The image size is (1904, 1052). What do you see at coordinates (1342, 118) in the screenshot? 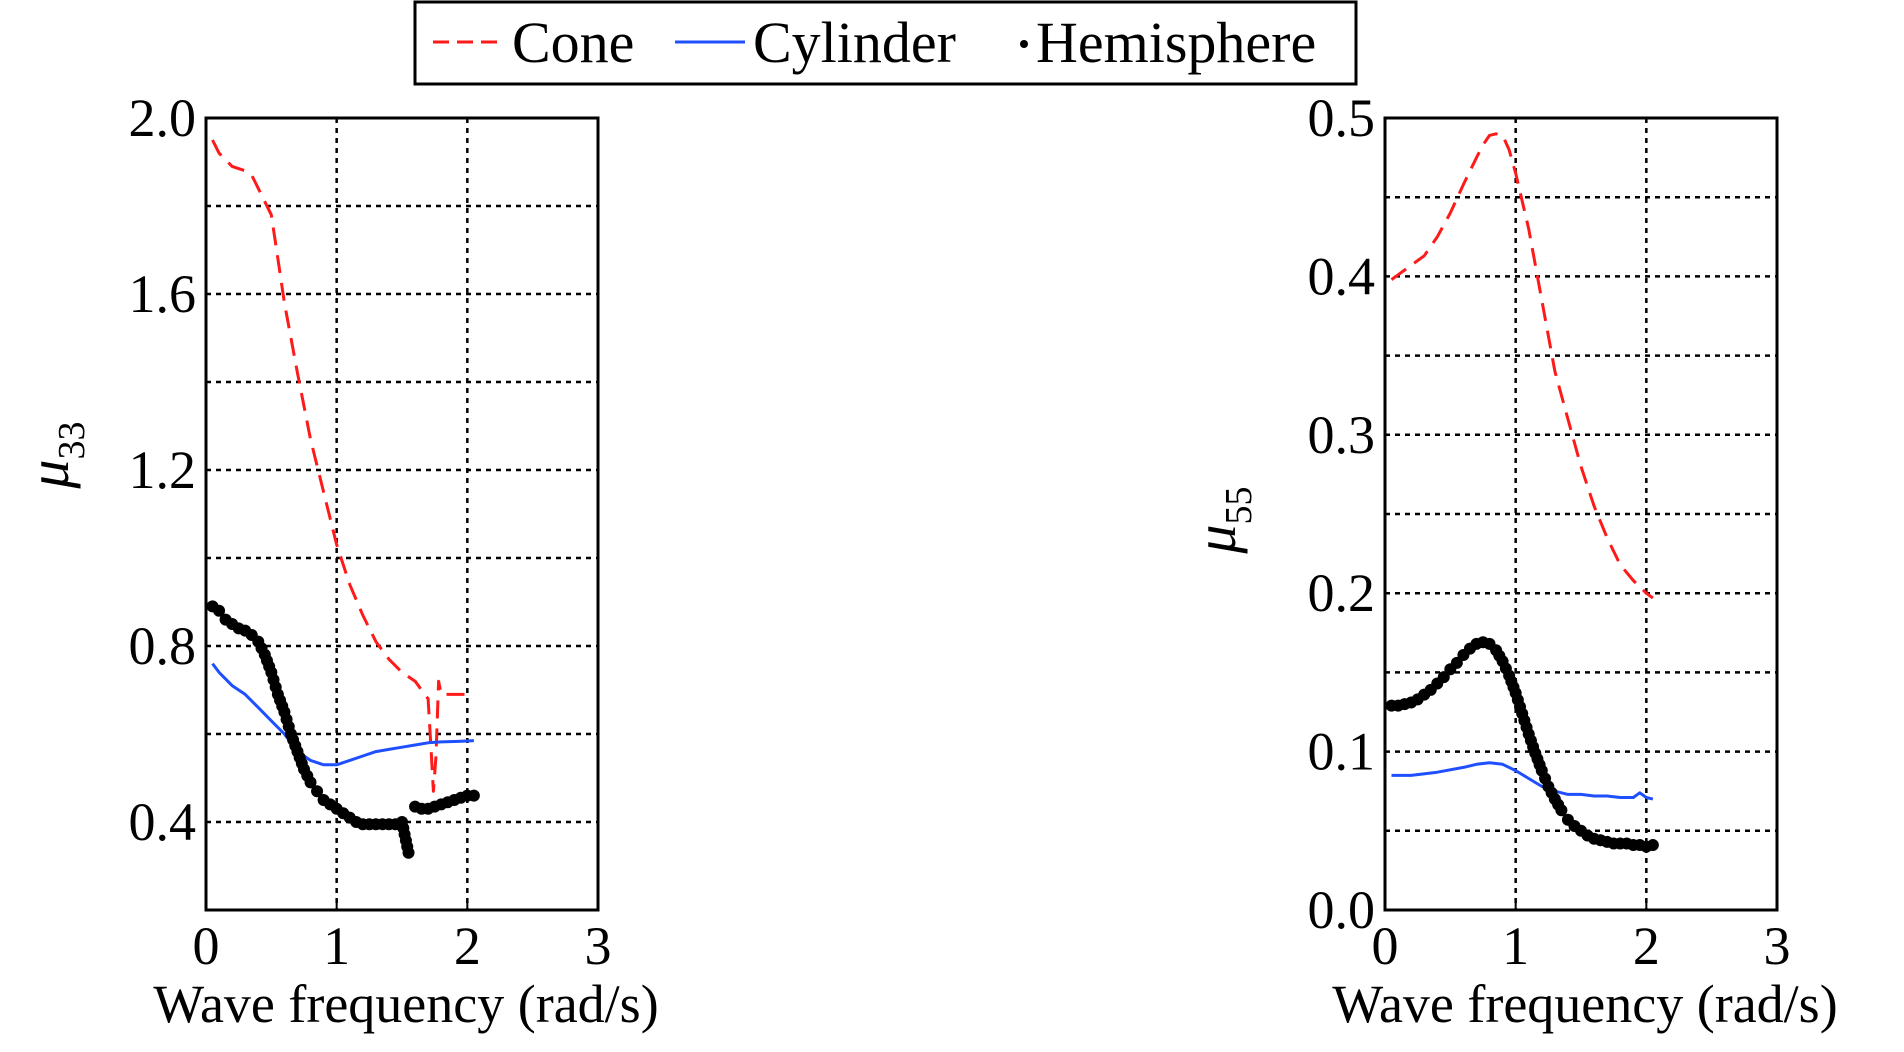
I see `y-tick-label: 0.5` at bounding box center [1342, 118].